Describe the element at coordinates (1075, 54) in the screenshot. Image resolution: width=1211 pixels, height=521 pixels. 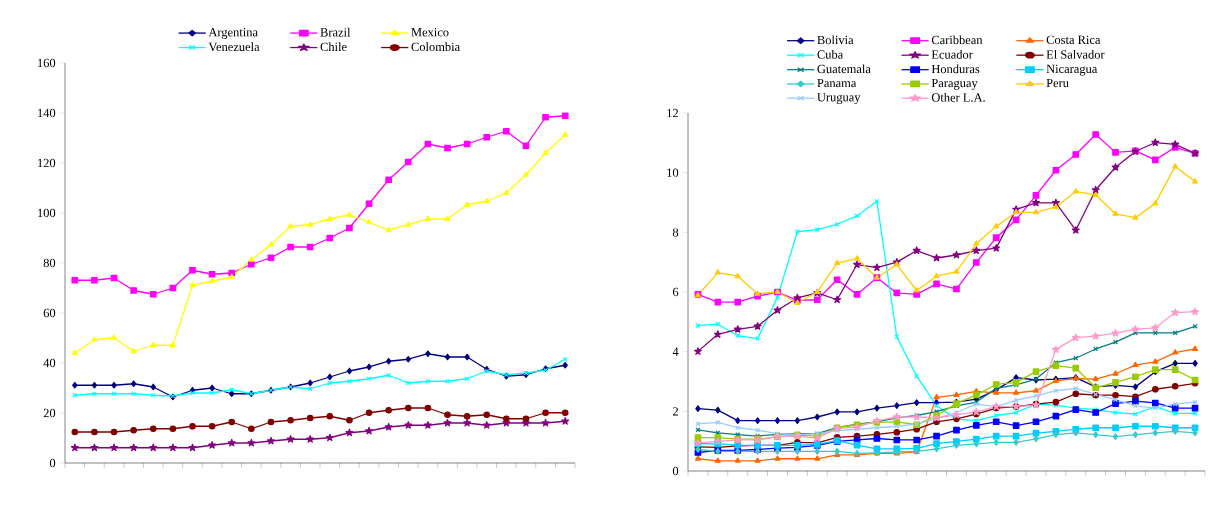
I see `legend-label: El Salvador` at that location.